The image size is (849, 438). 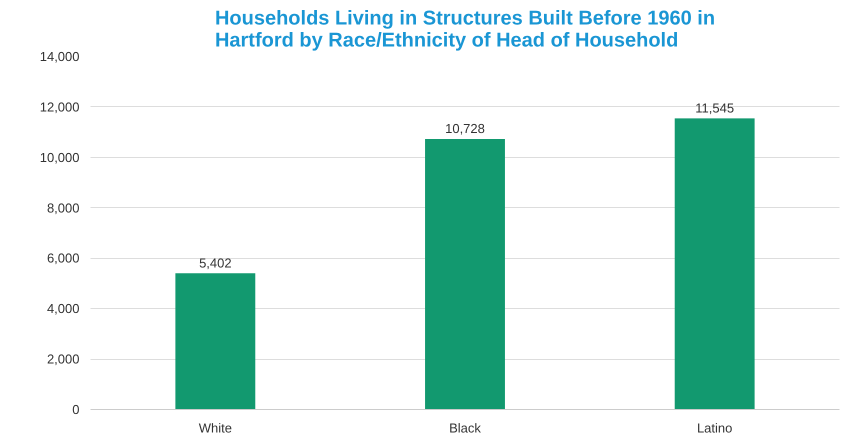 I want to click on x-tick-label: Black, so click(x=465, y=428).